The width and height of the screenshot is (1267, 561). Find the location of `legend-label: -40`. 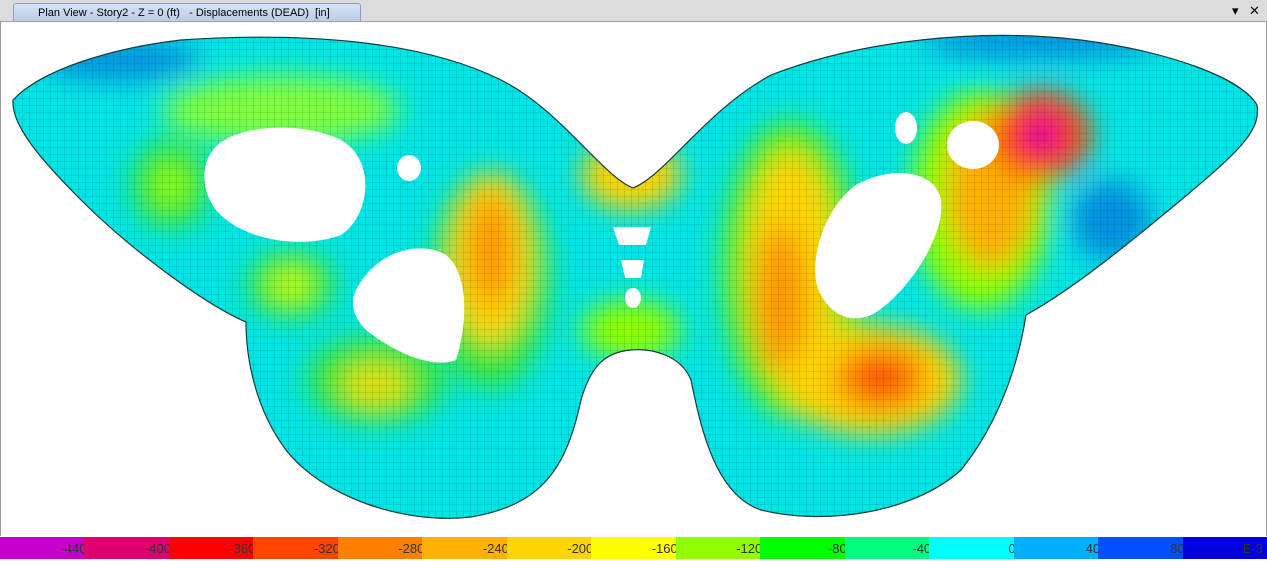

legend-label: -40 is located at coordinates (922, 548).